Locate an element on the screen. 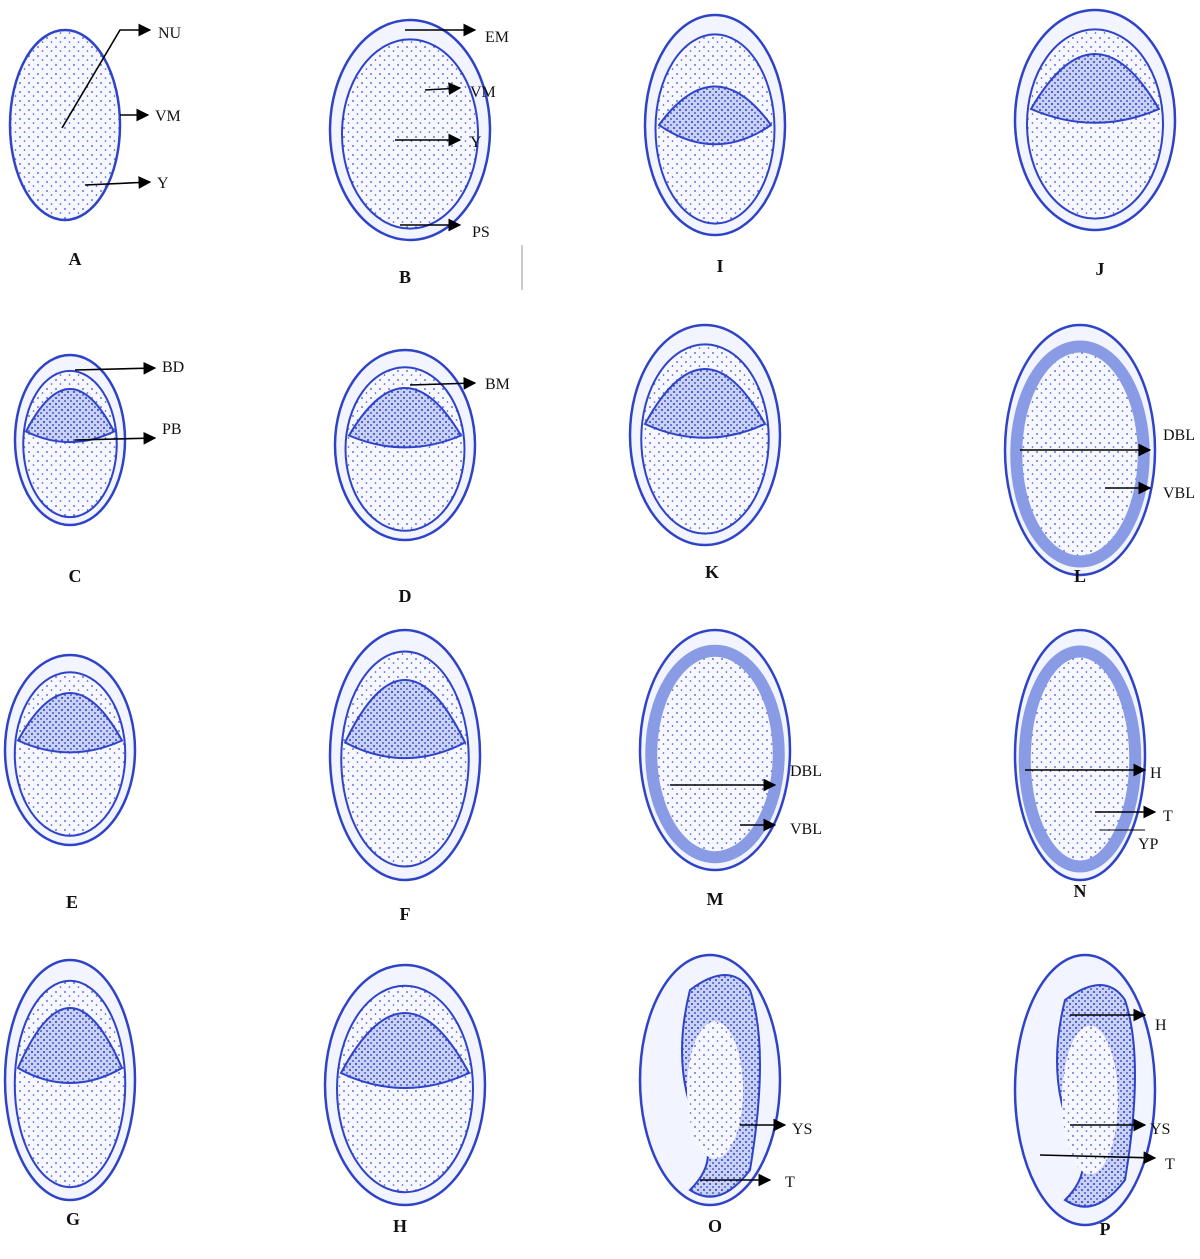 The width and height of the screenshot is (1200, 1259). stage-label: B is located at coordinates (405, 277).